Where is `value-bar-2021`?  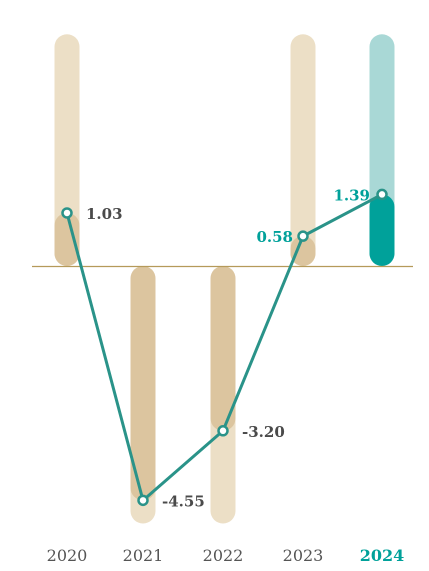 value-bar-2021 is located at coordinates (143, 383).